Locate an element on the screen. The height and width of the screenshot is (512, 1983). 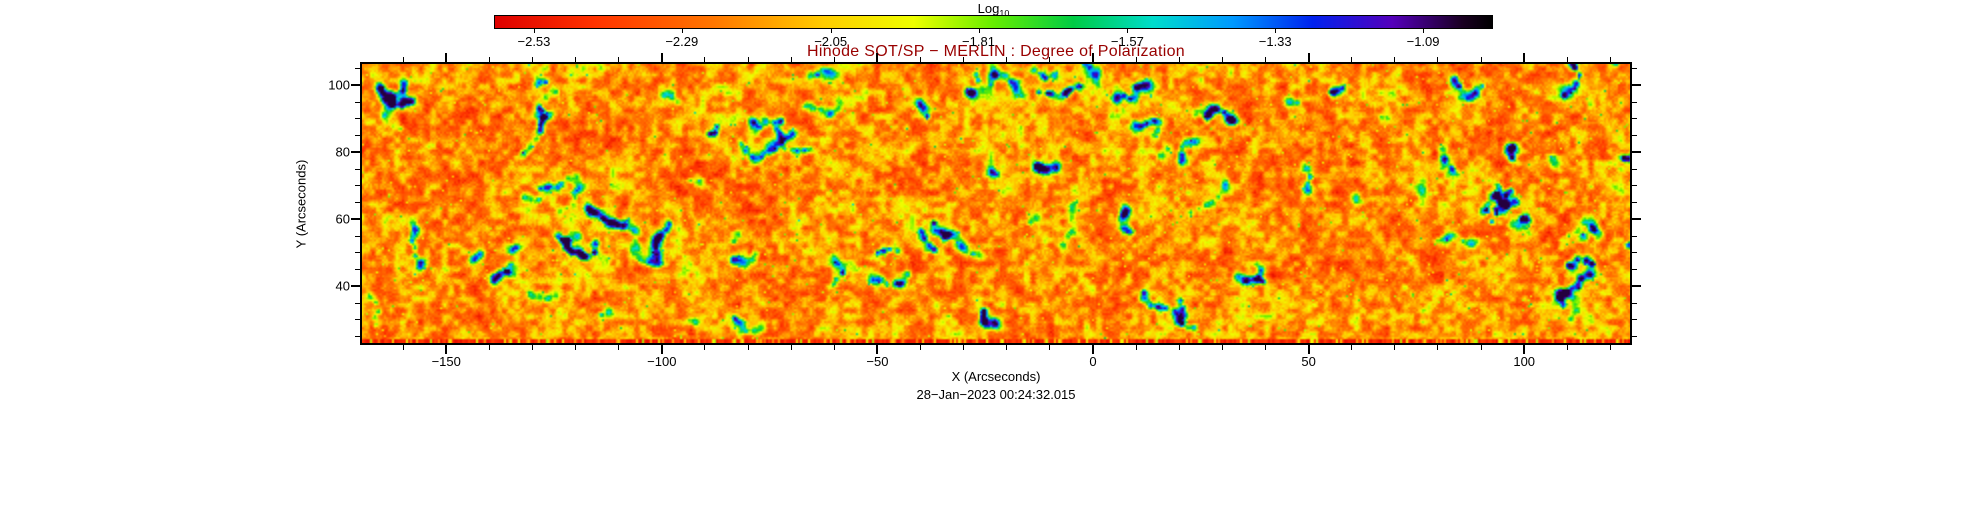
y-tick-label: 40 is located at coordinates (342, 286).